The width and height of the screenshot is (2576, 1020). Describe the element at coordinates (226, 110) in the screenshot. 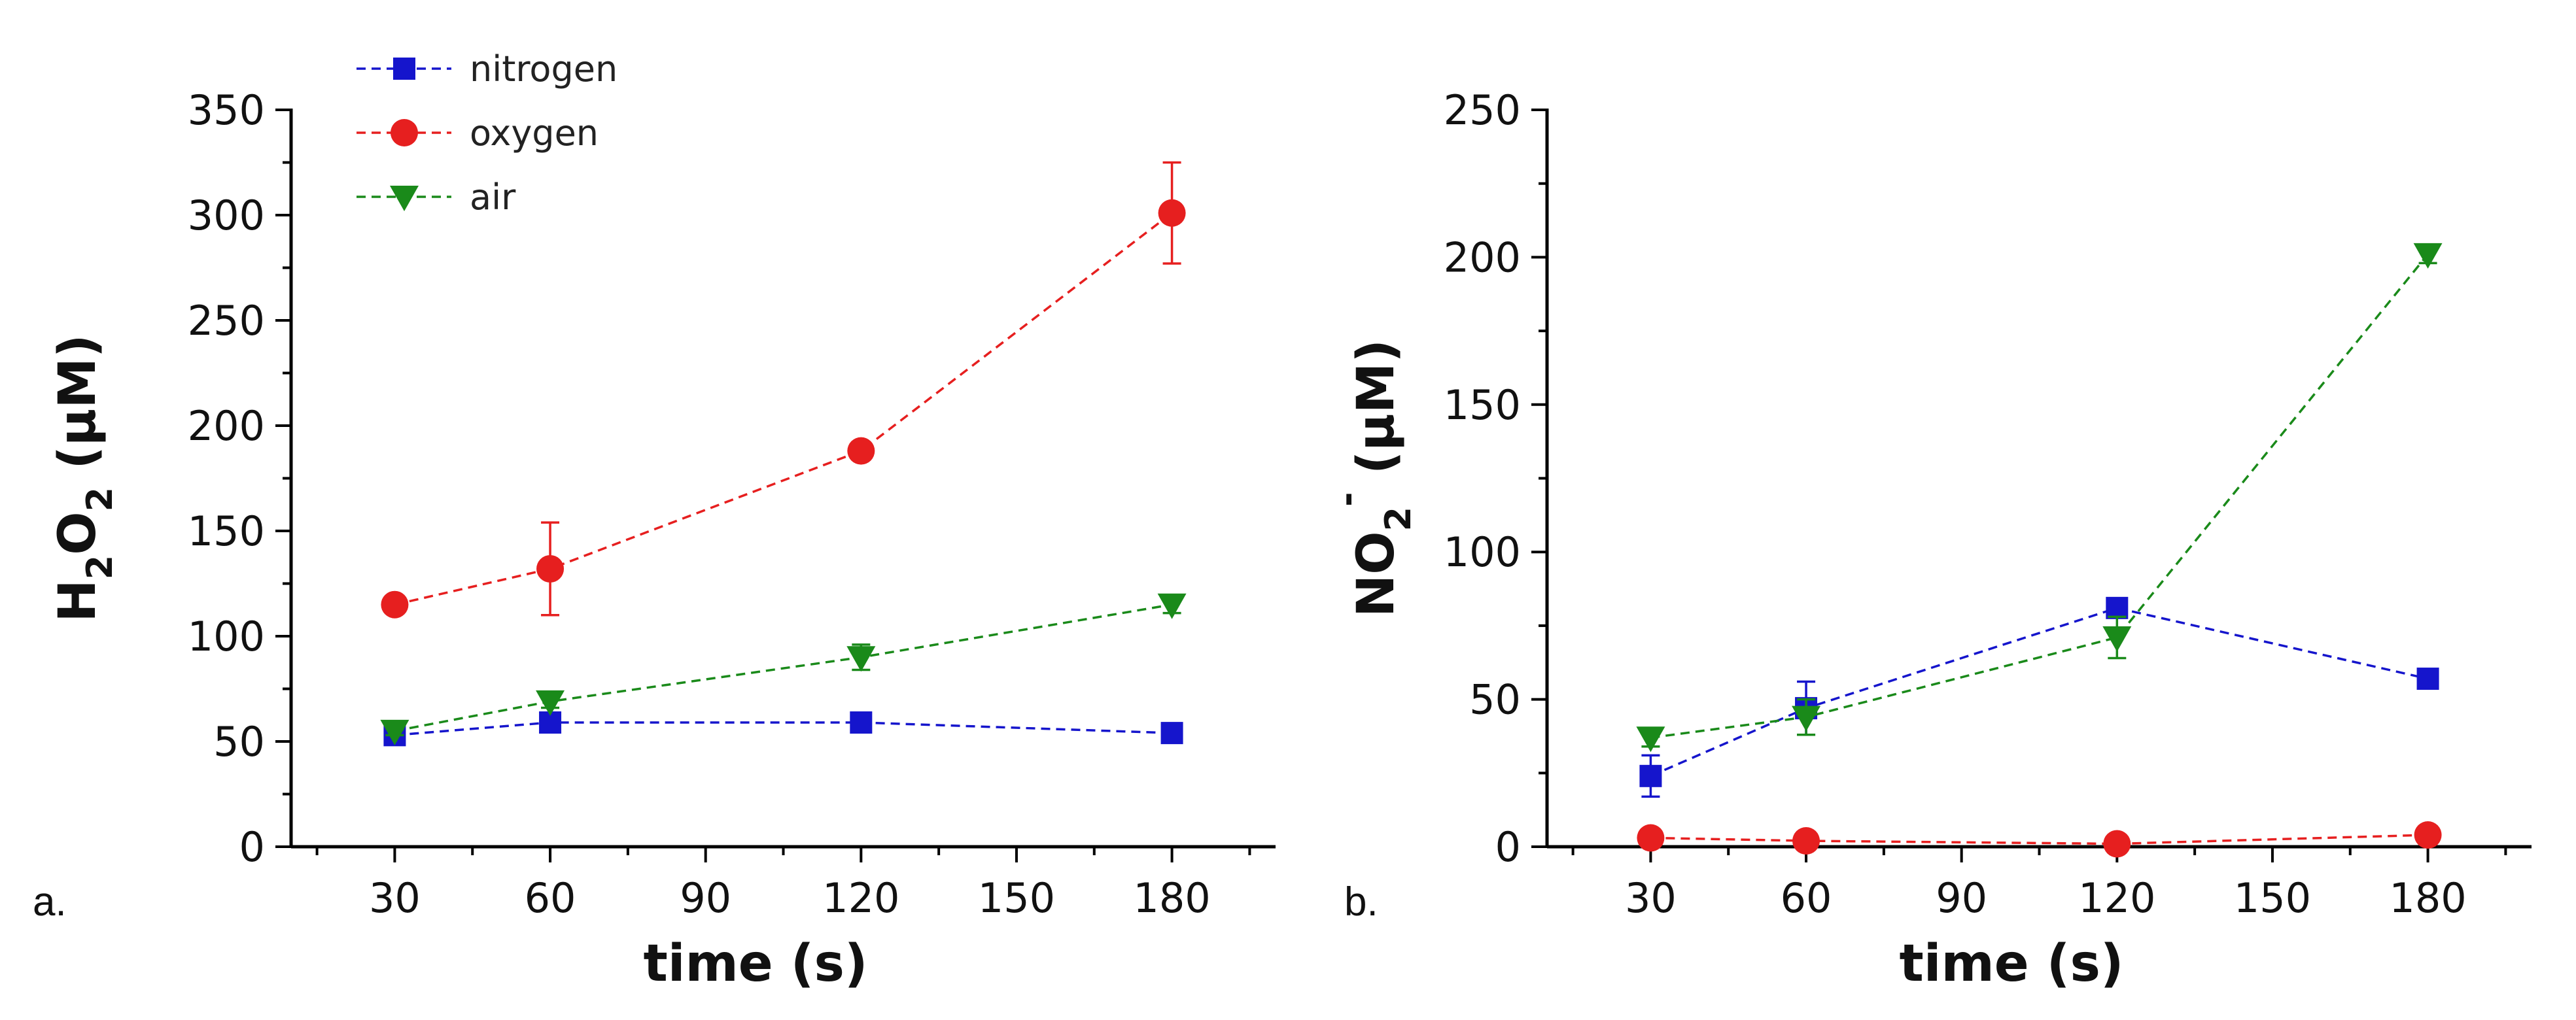

I see `y-tick-label: 350` at that location.